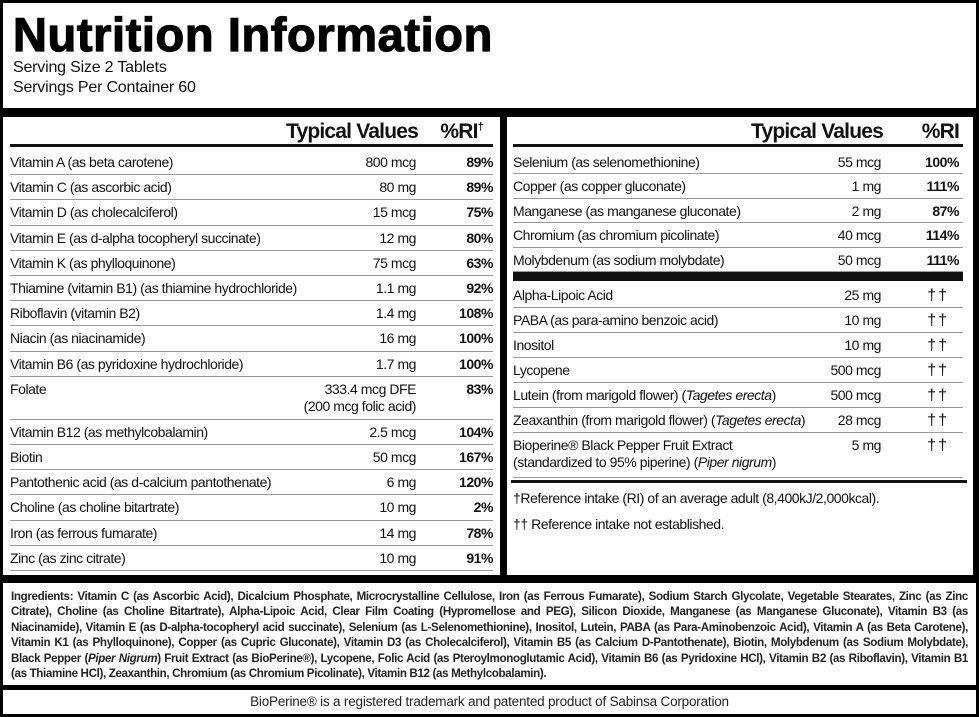 This screenshot has width=979, height=717. I want to click on table-row: Vitamin K (as phylloquinone) 75 mcg 63%, so click(251, 263).